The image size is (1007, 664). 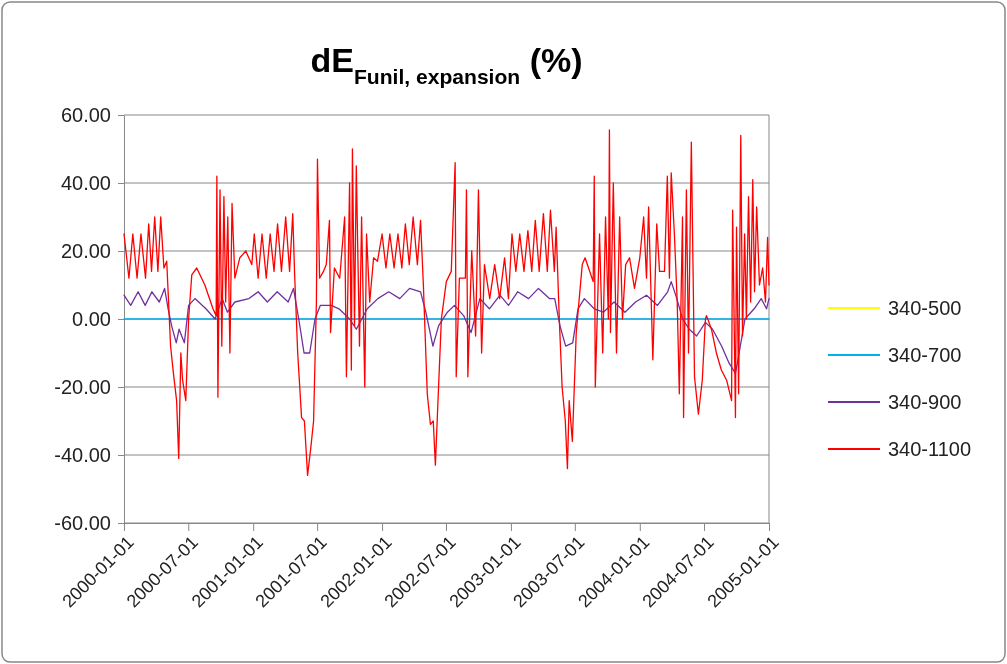 What do you see at coordinates (925, 308) in the screenshot?
I see `legend-label: 340-500` at bounding box center [925, 308].